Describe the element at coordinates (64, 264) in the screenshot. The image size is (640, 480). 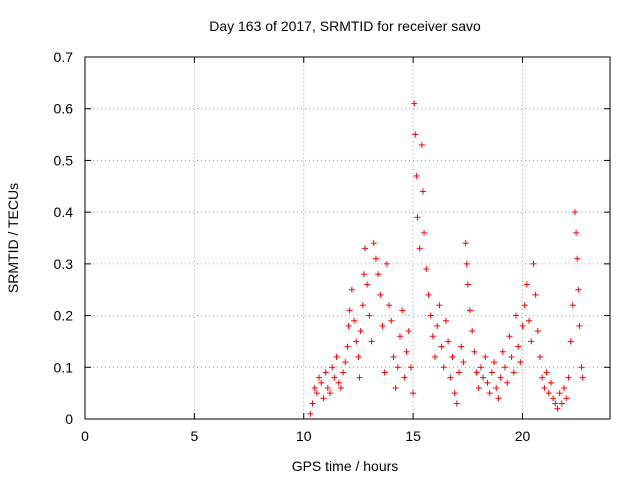
I see `y-tick-label: 0.3` at that location.